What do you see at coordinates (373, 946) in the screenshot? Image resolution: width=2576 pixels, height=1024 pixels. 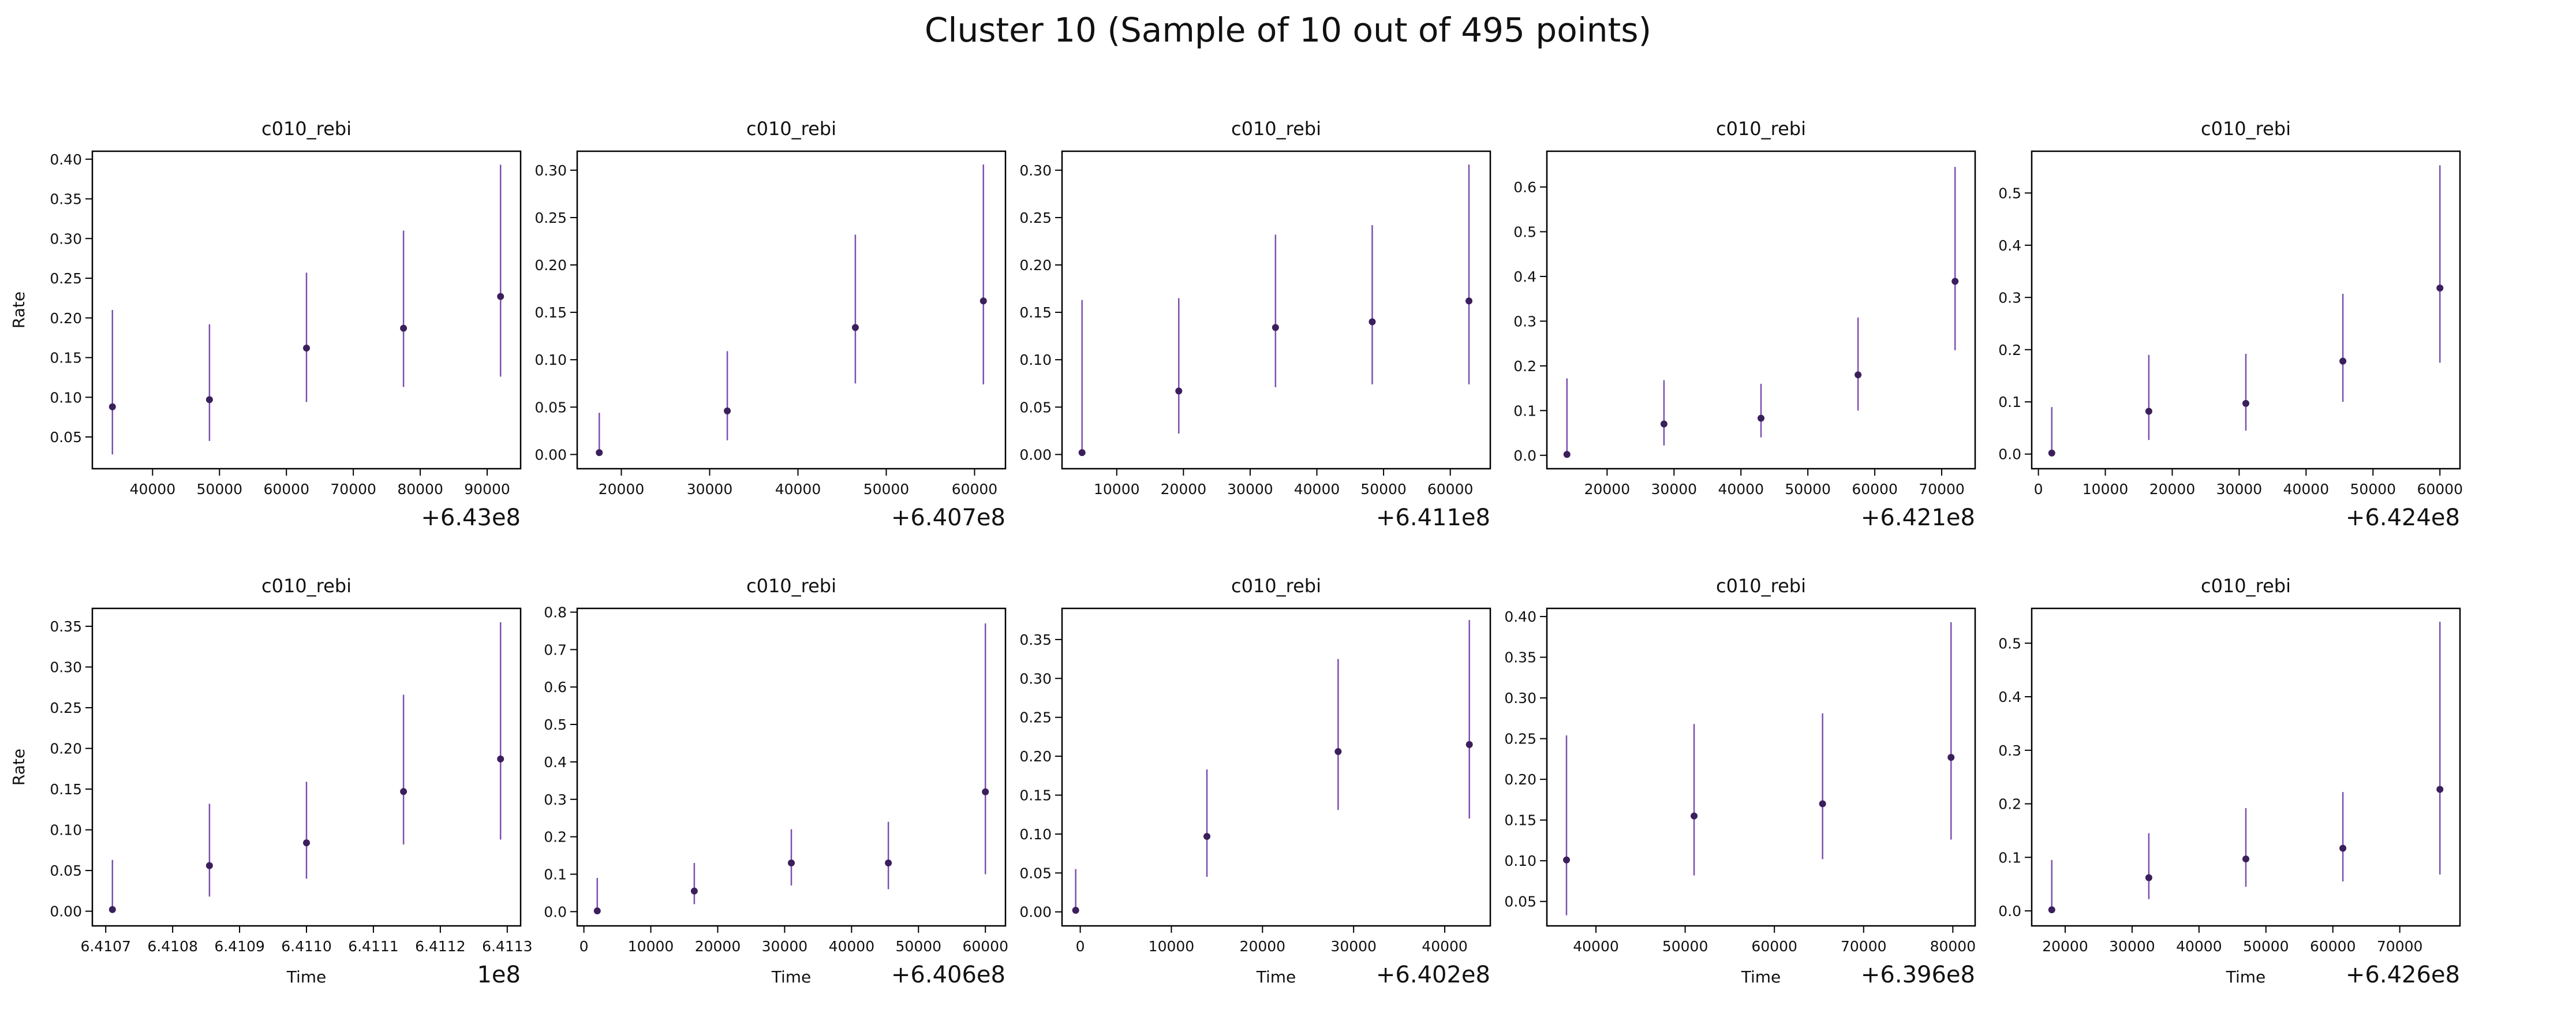 I see `x-tick-label: 6.4111` at bounding box center [373, 946].